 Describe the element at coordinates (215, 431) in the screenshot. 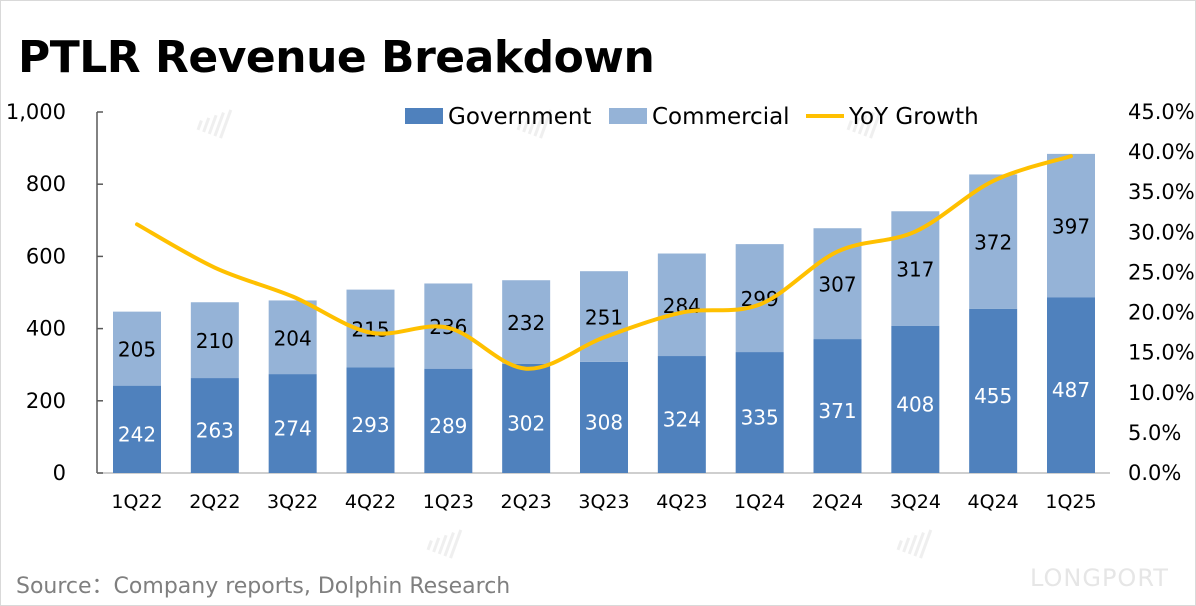

I see `government-data-label: 263` at that location.